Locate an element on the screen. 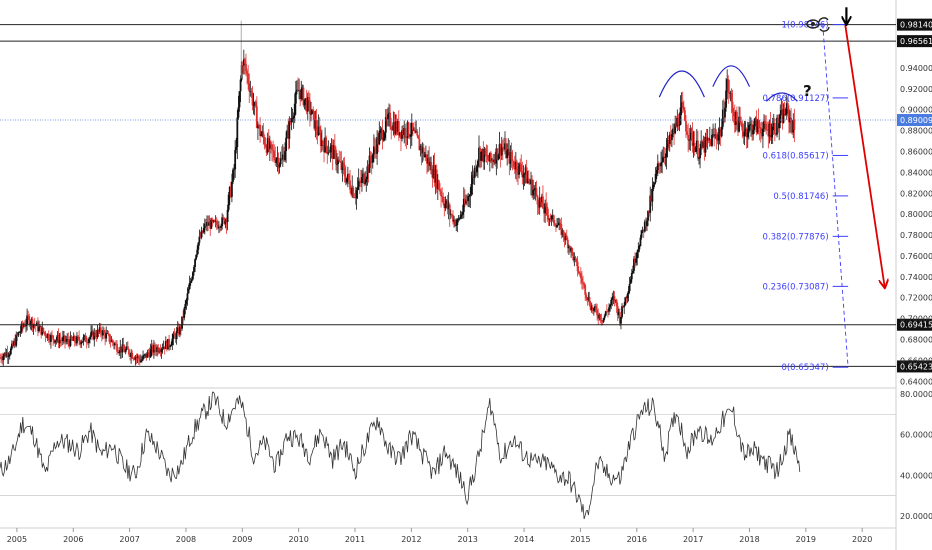  price-tick-label: 0.80000 is located at coordinates (916, 214).